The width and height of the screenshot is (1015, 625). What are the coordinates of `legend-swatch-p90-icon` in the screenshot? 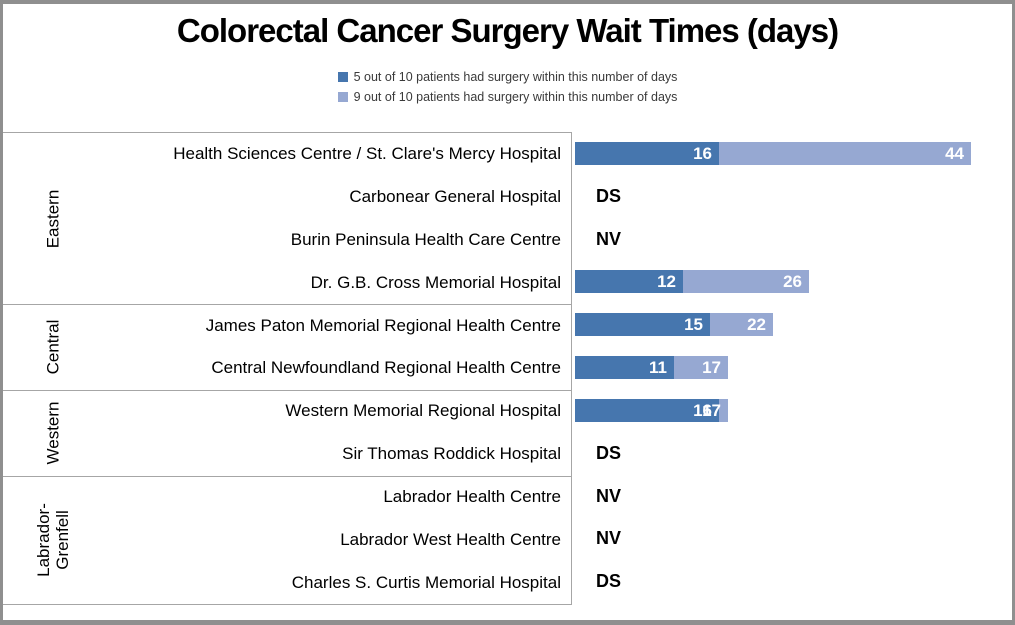 It's located at (342, 97).